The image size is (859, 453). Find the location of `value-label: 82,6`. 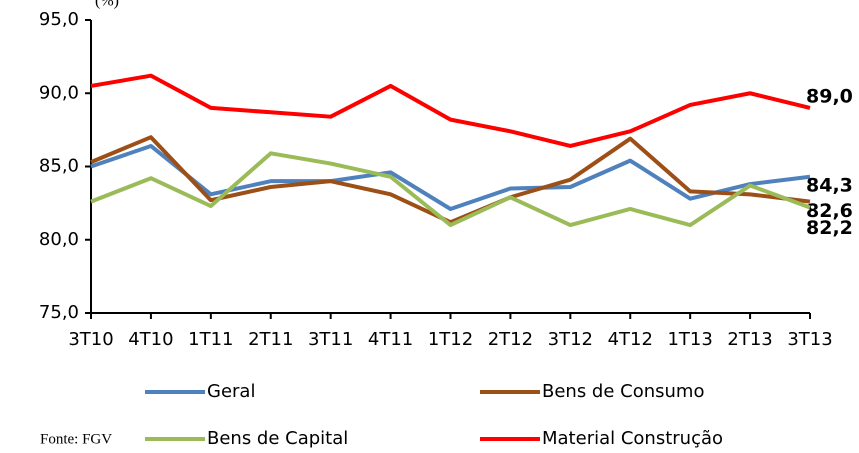

value-label: 82,6 is located at coordinates (829, 211).